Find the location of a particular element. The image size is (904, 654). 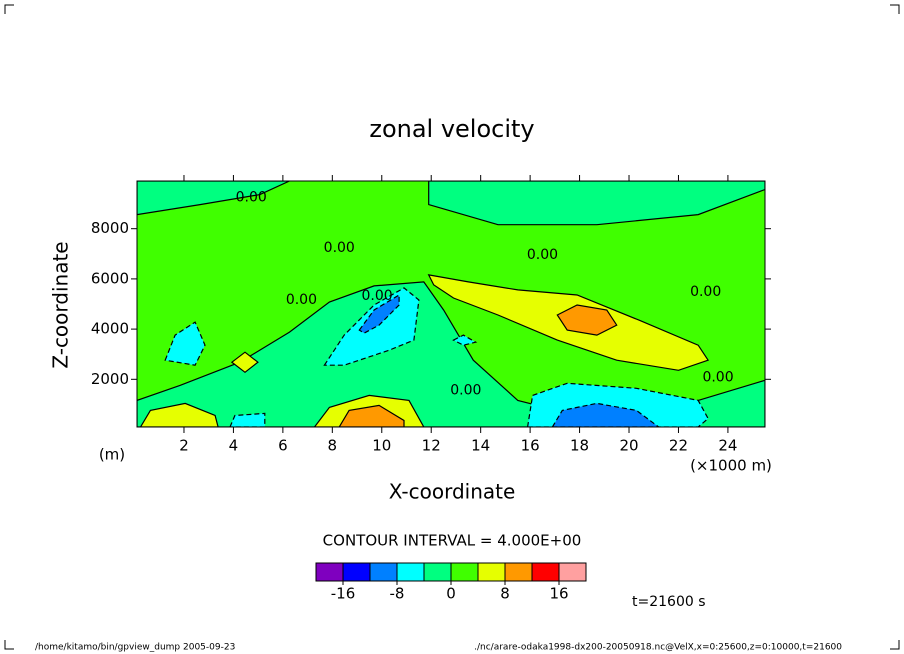

y-axis-label: Z-coordinate is located at coordinates (61, 304).